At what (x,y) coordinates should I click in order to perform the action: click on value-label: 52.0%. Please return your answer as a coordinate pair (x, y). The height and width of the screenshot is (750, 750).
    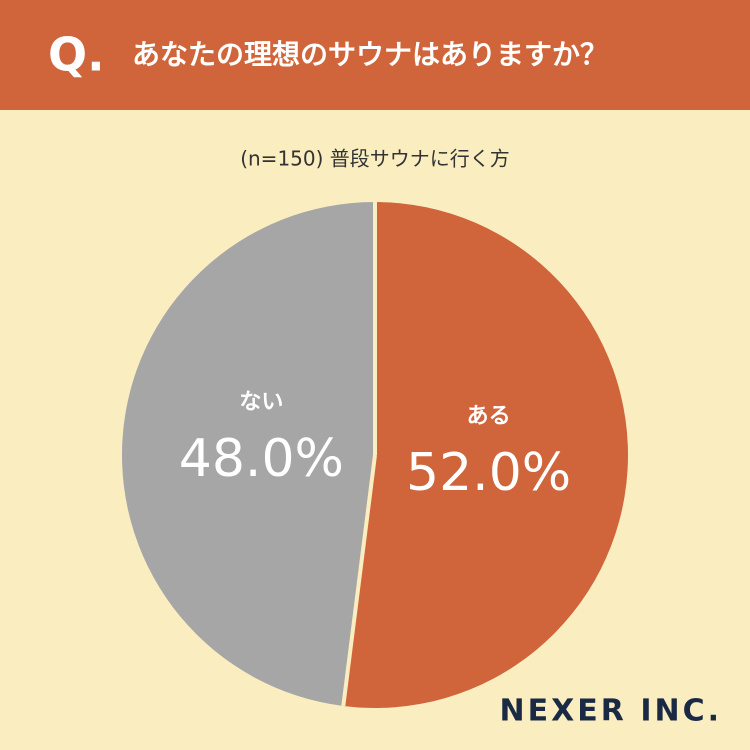
    Looking at the image, I should click on (488, 473).